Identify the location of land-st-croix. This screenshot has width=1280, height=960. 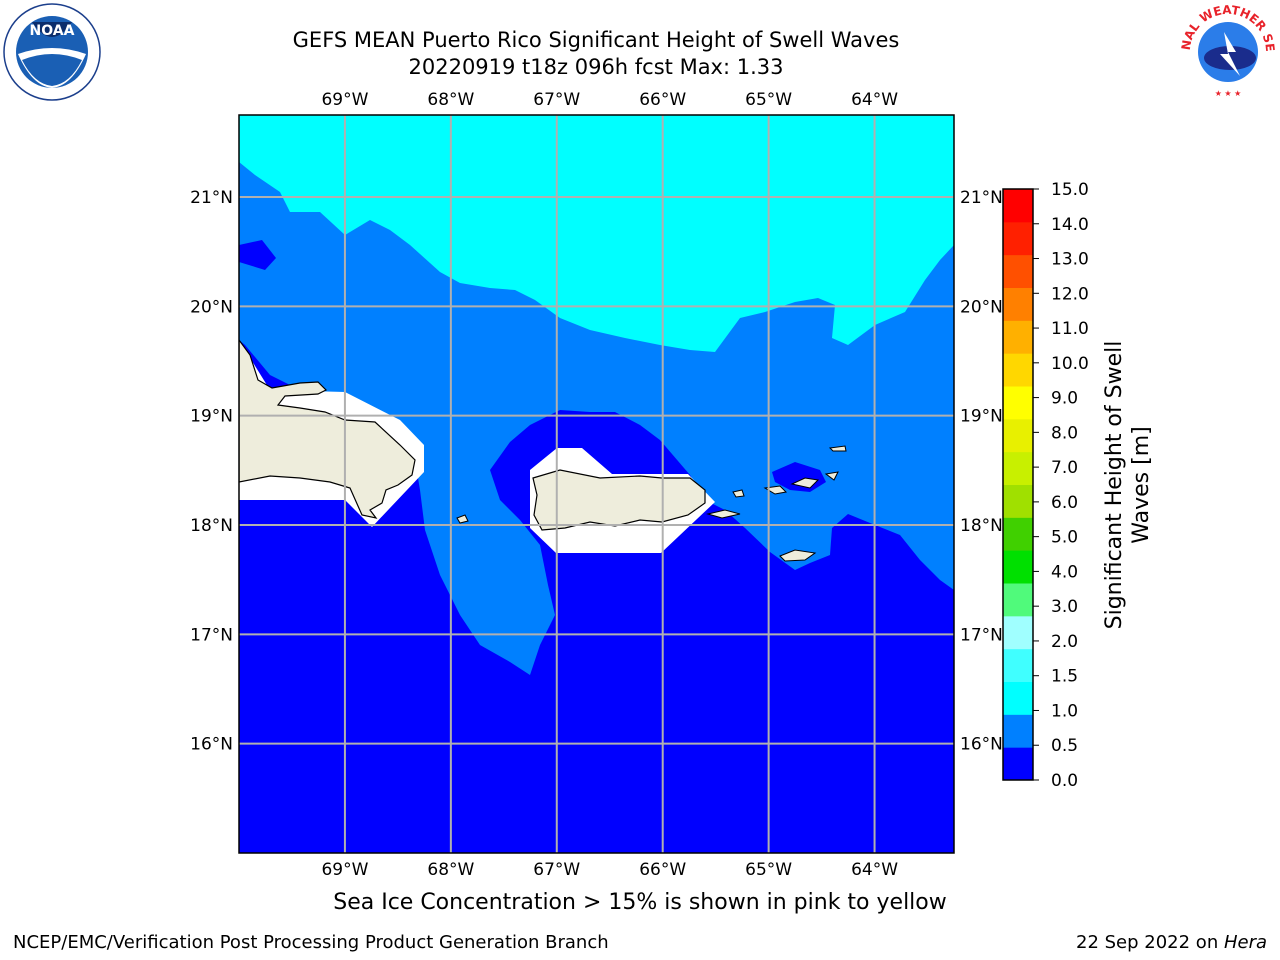
(798, 555).